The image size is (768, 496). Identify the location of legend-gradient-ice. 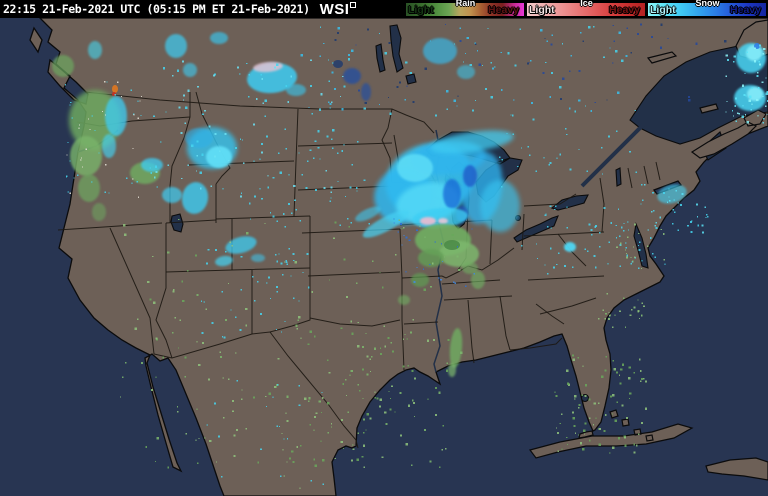
(586, 9).